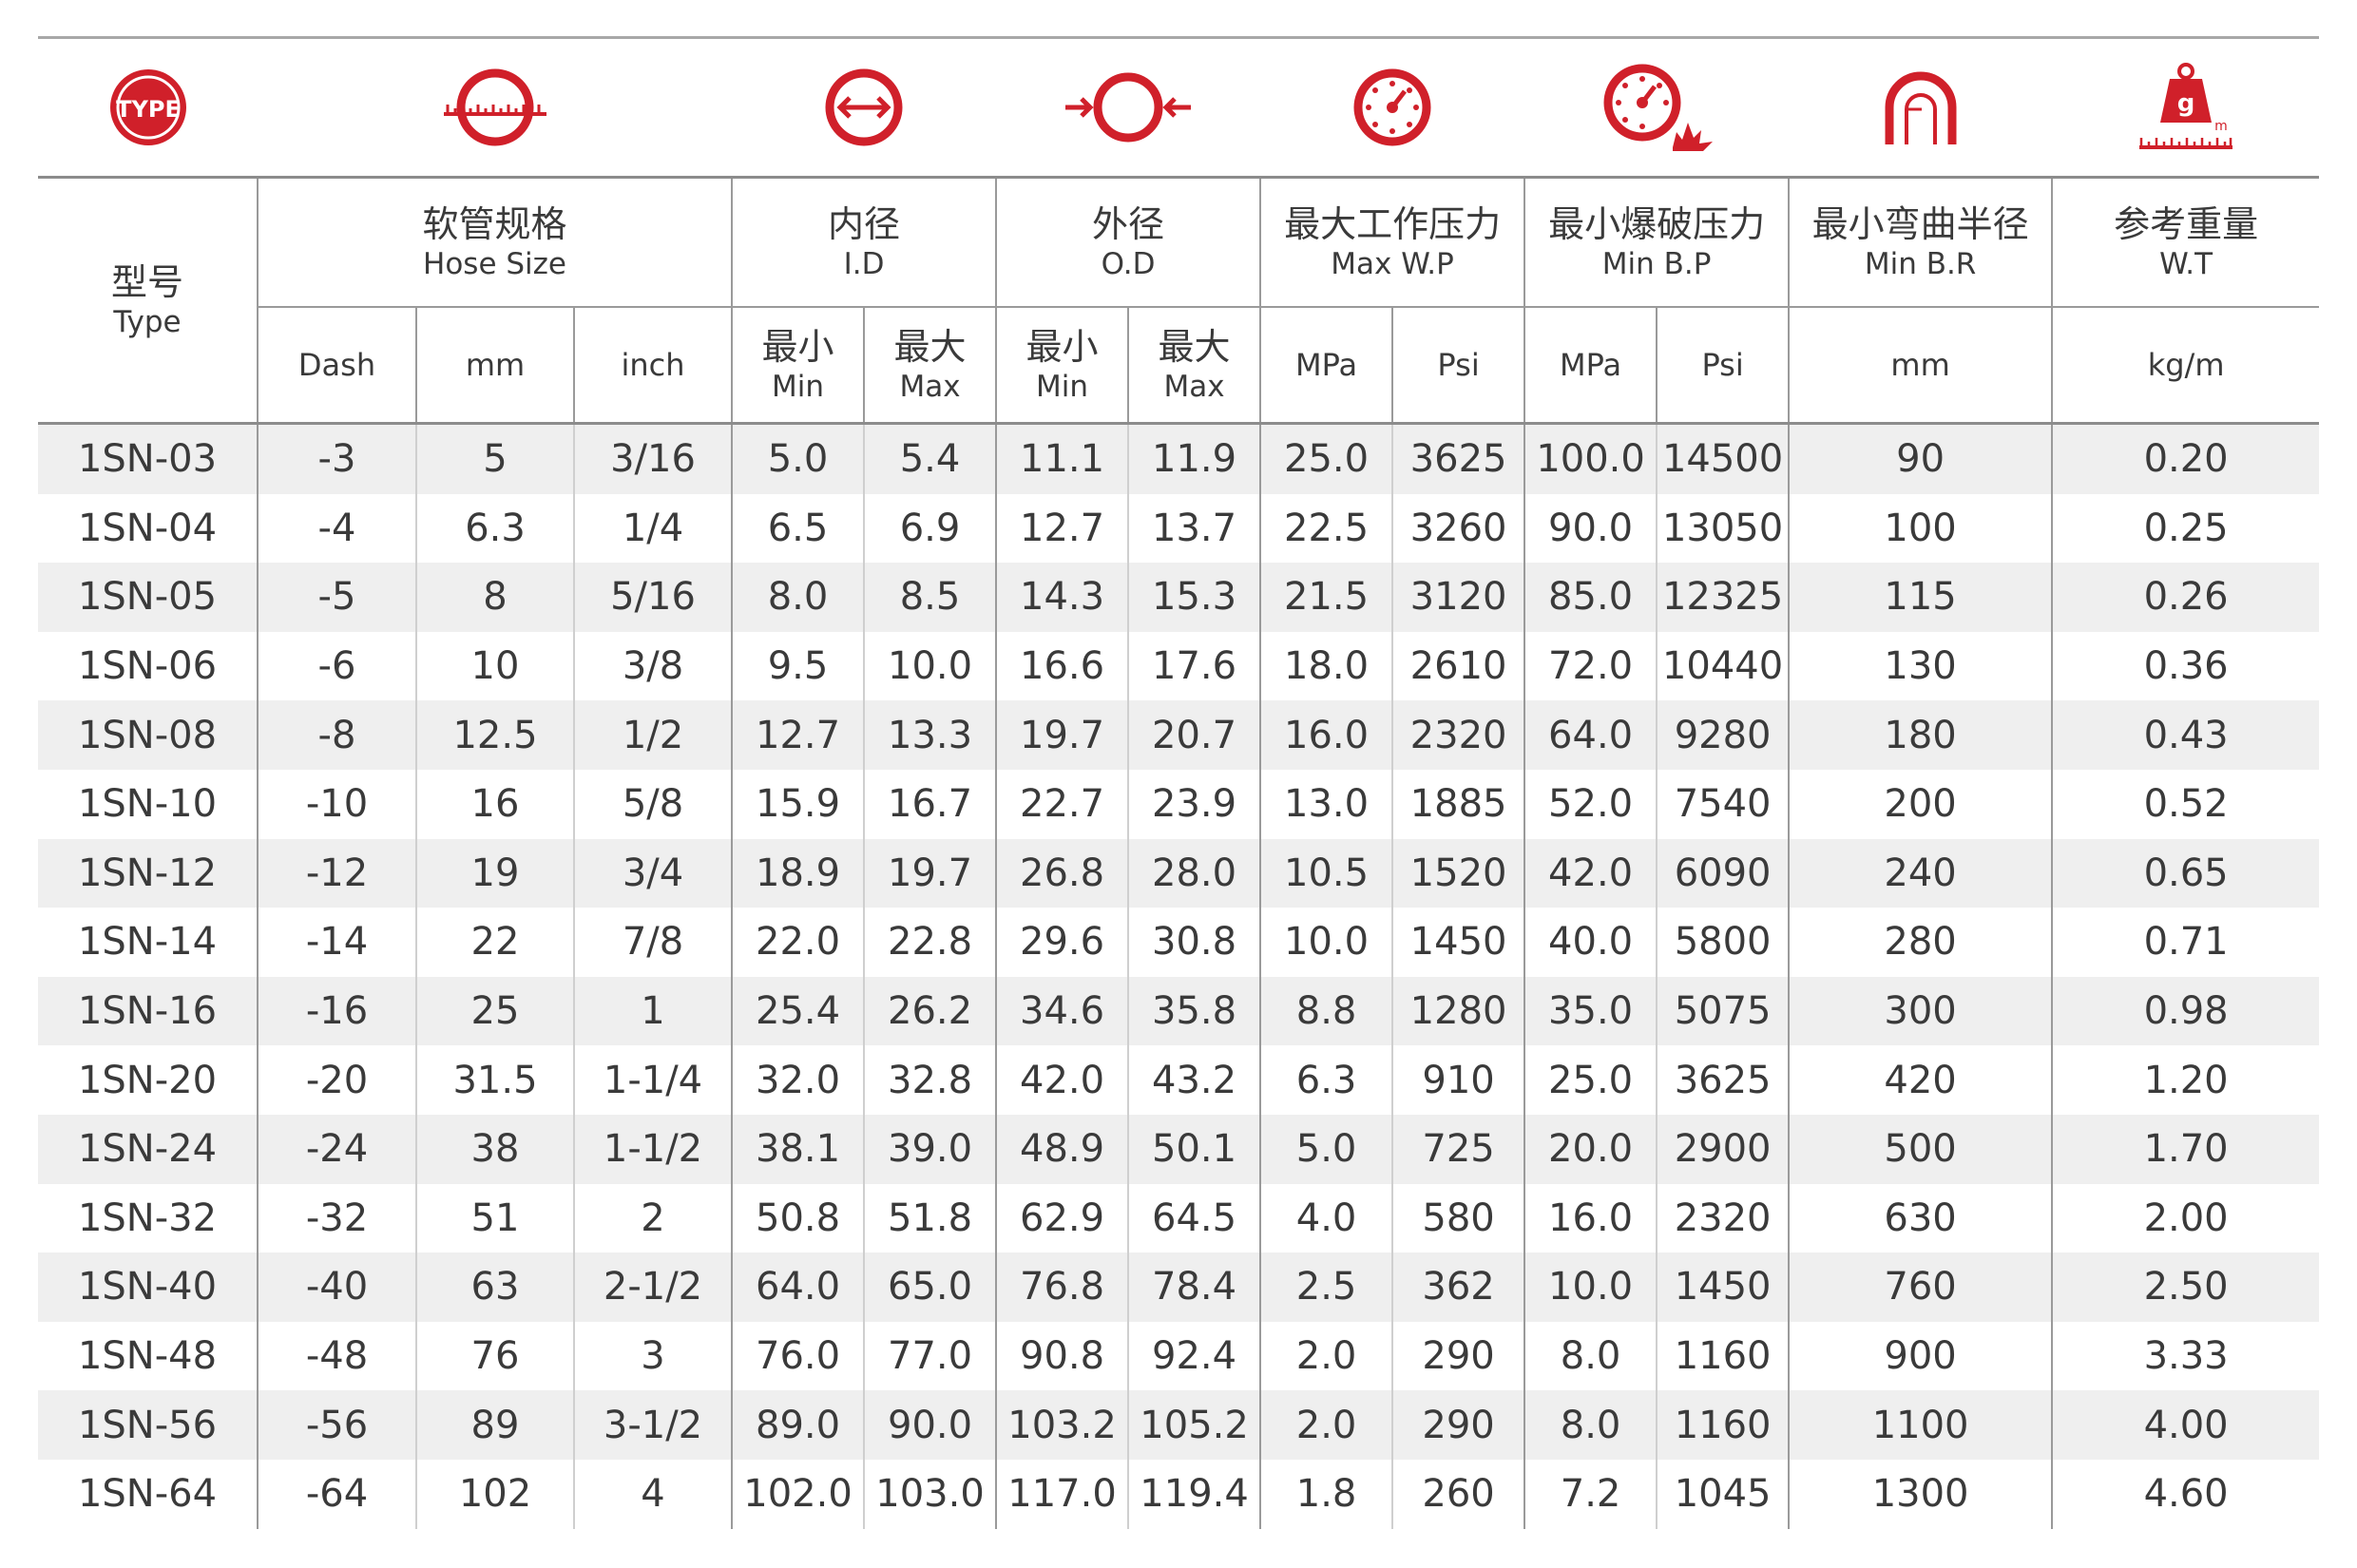  What do you see at coordinates (652, 943) in the screenshot?
I see `cell-inch: 7/8` at bounding box center [652, 943].